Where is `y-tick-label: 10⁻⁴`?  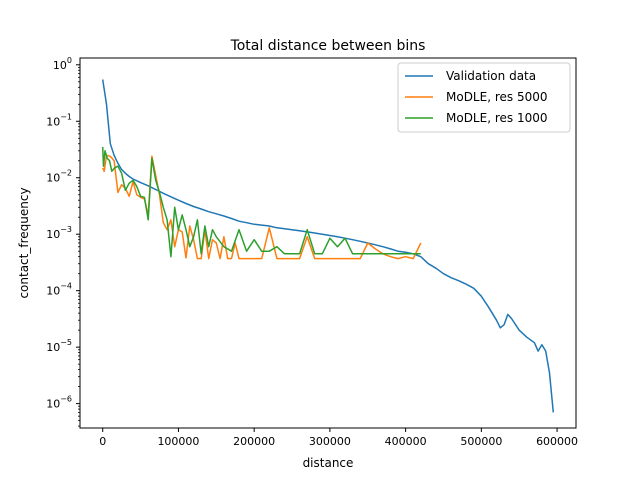 y-tick-label: 10⁻⁴ is located at coordinates (59, 290).